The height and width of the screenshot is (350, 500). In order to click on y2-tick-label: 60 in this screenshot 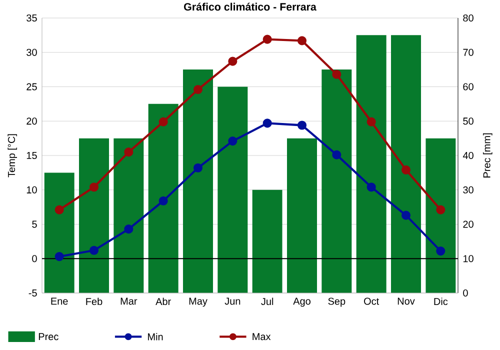, I will do `click(468, 86)`.